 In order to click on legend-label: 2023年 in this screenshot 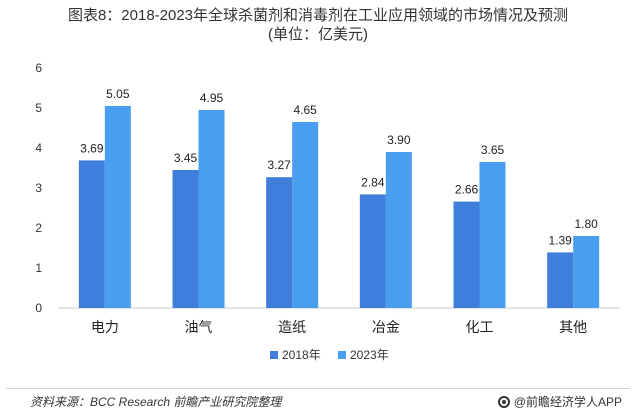, I will do `click(369, 355)`.